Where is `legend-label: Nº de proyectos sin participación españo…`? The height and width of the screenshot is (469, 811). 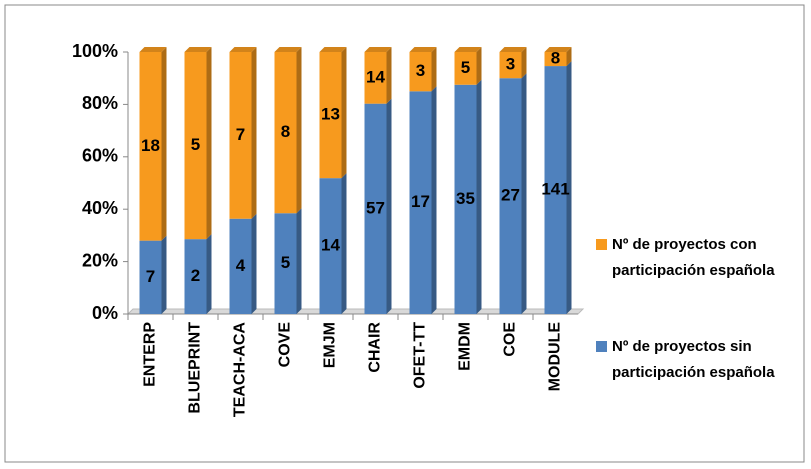
legend-label: Nº de proyectos sin participación españo… is located at coordinates (693, 359).